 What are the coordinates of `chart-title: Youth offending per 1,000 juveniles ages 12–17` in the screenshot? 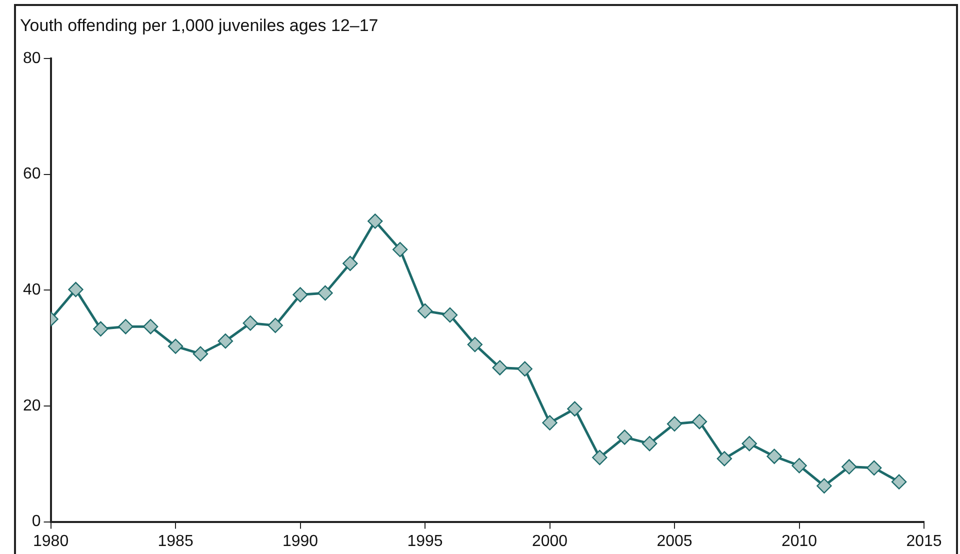 It's located at (199, 25).